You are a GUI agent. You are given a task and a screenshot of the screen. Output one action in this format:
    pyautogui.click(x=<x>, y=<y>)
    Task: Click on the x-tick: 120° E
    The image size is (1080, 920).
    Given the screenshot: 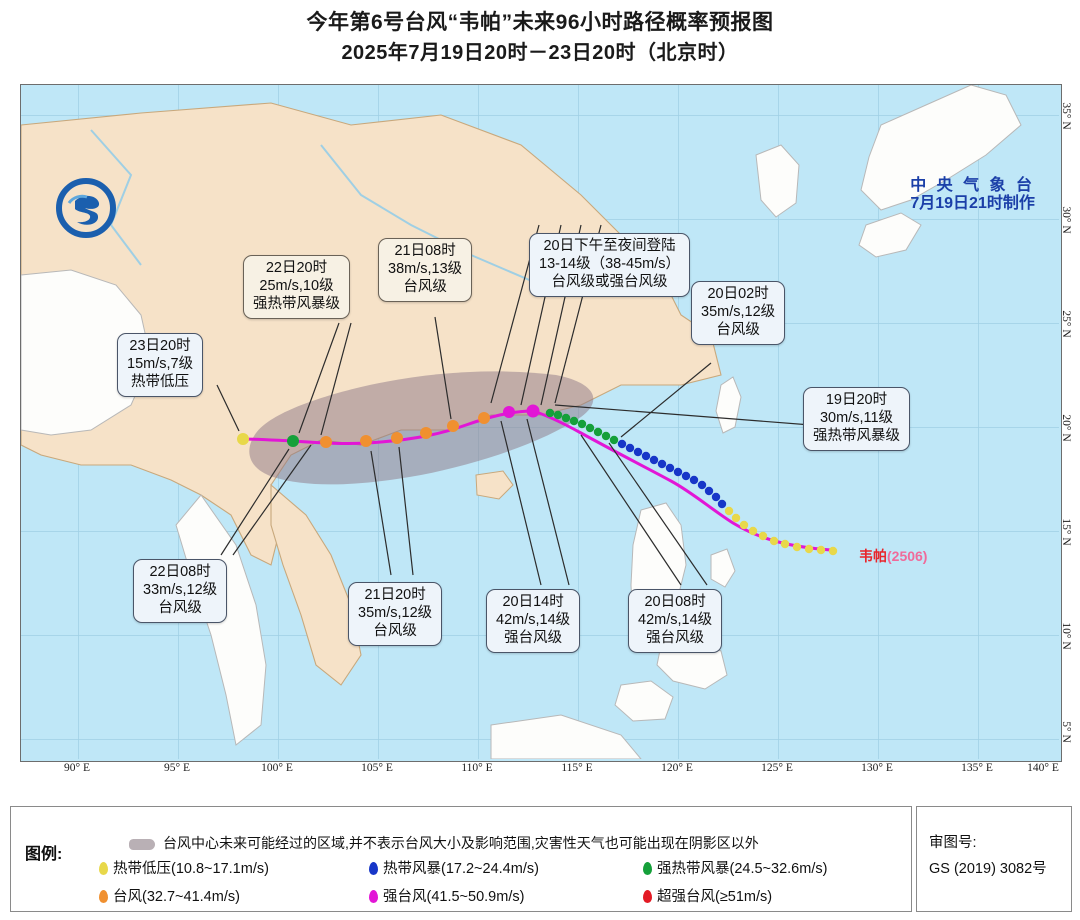 What is the action you would take?
    pyautogui.click(x=677, y=768)
    